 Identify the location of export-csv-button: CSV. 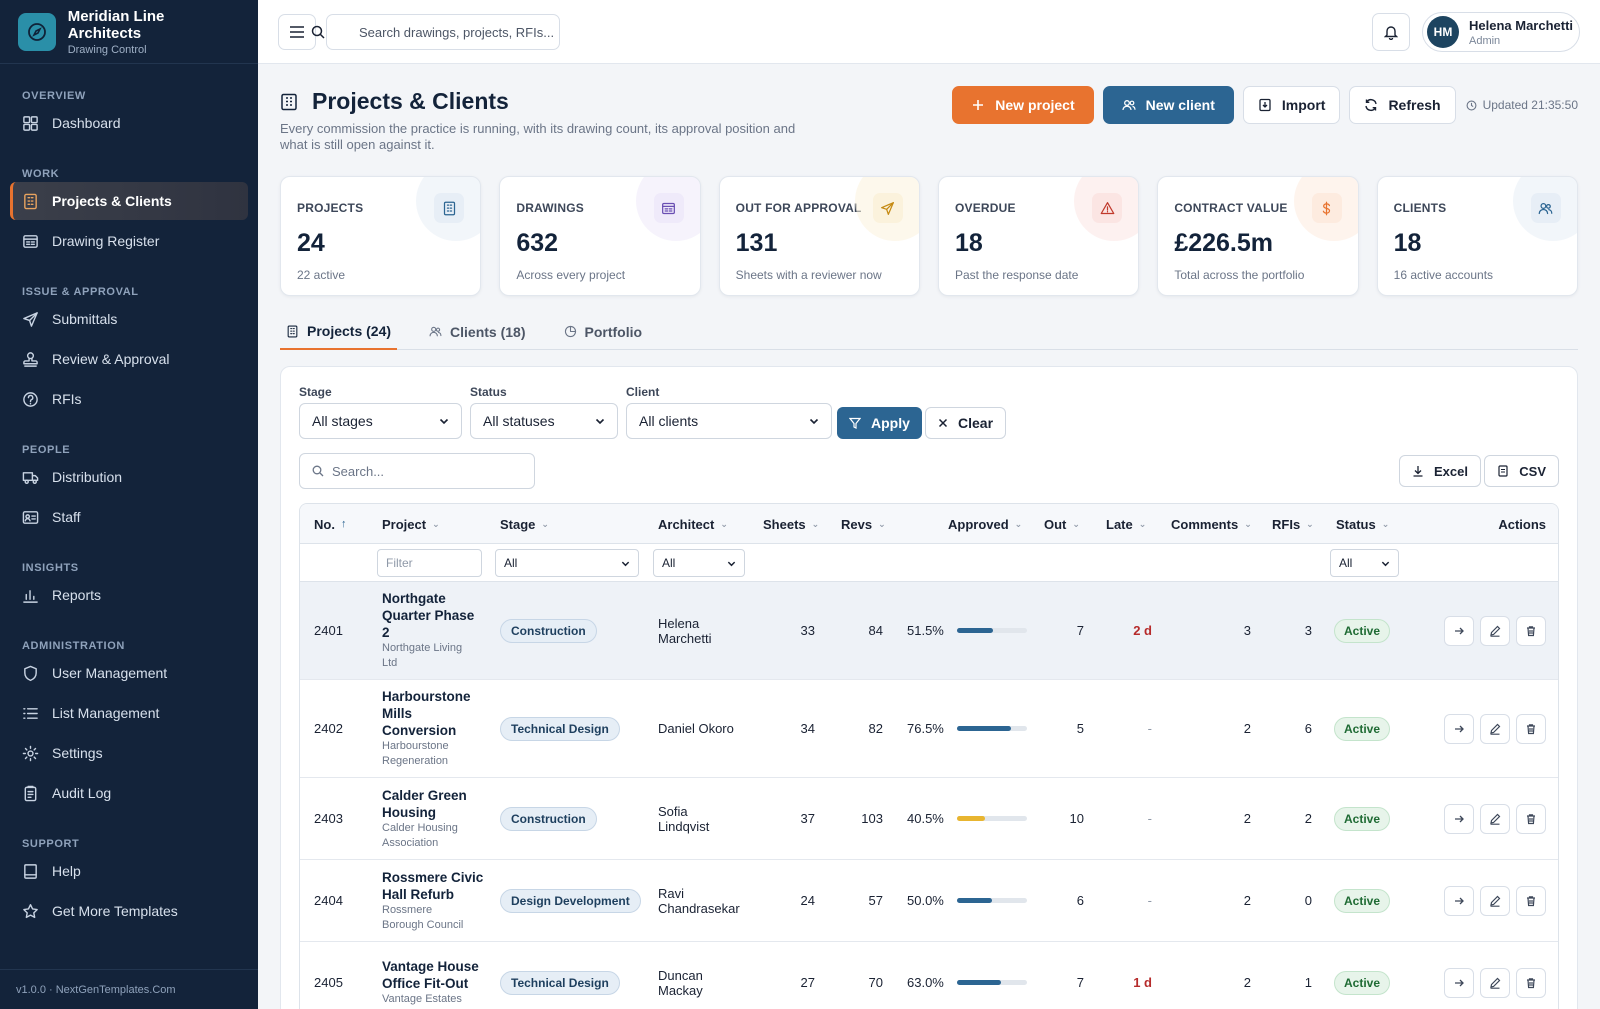
(1521, 471).